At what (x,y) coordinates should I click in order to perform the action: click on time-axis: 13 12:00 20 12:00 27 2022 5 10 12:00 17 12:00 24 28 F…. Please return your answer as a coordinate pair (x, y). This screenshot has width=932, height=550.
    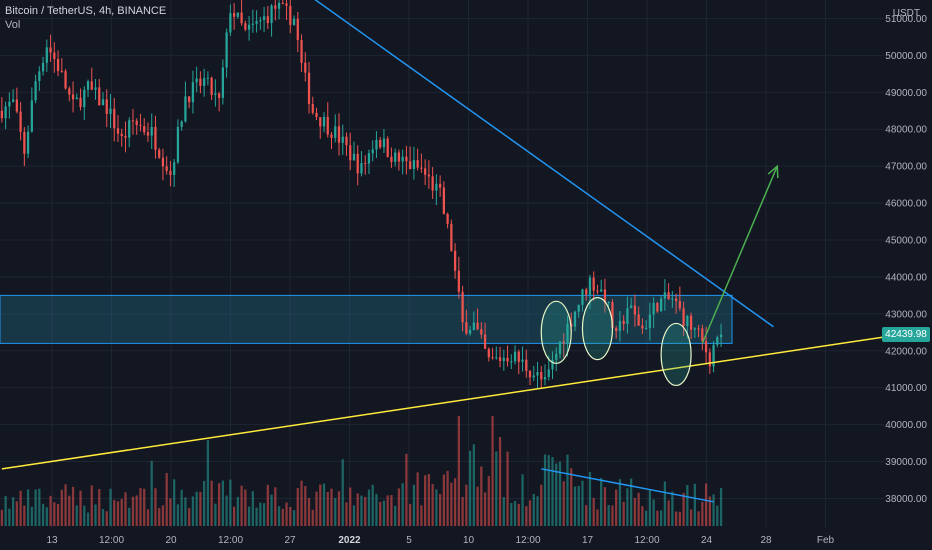
    Looking at the image, I should click on (440, 540).